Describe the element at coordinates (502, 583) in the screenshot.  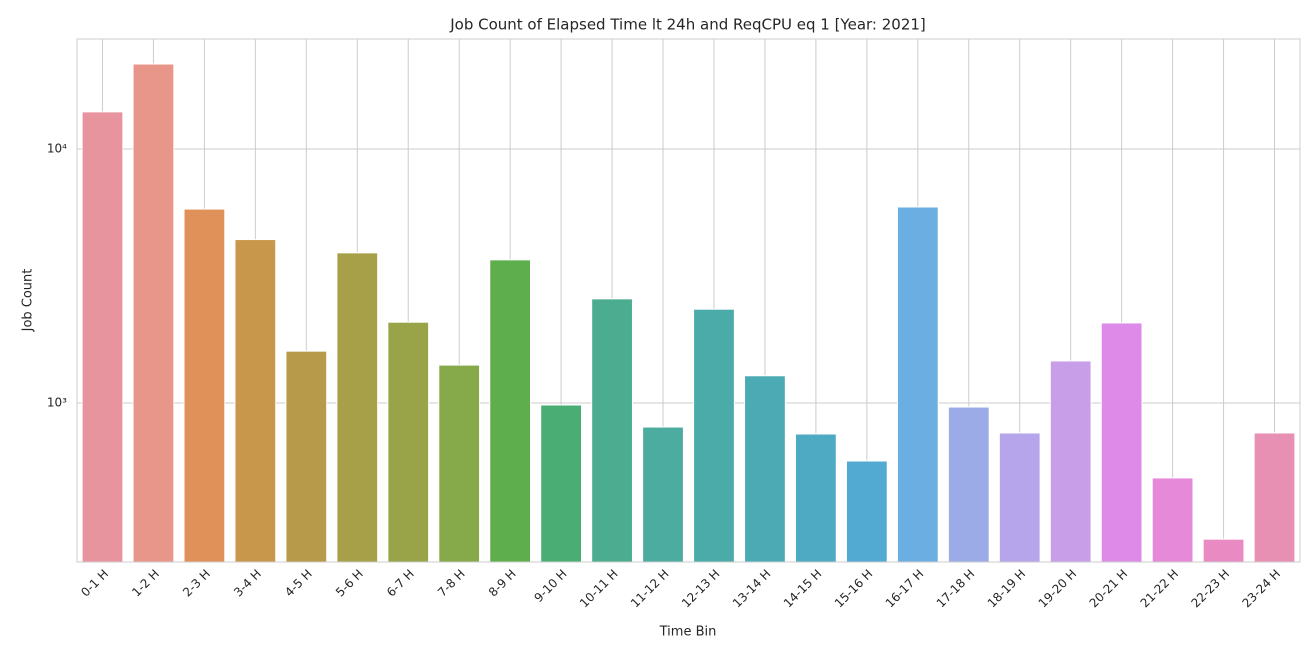
I see `x-tick-label: 8-9 H` at that location.